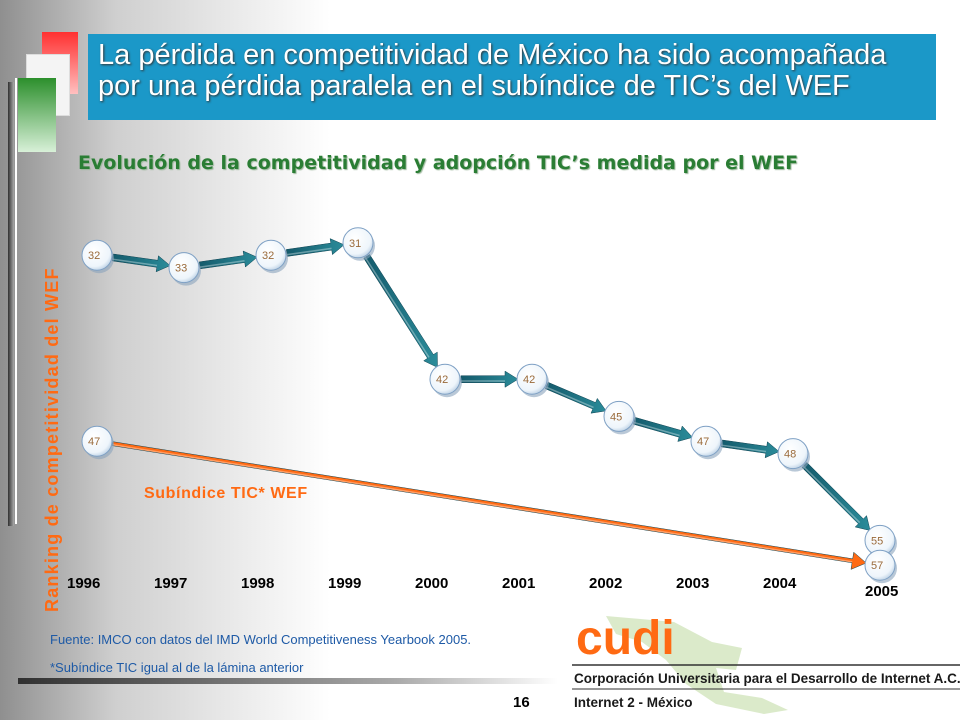  I want to click on ranking-marker-1996-label: 32, so click(94, 256).